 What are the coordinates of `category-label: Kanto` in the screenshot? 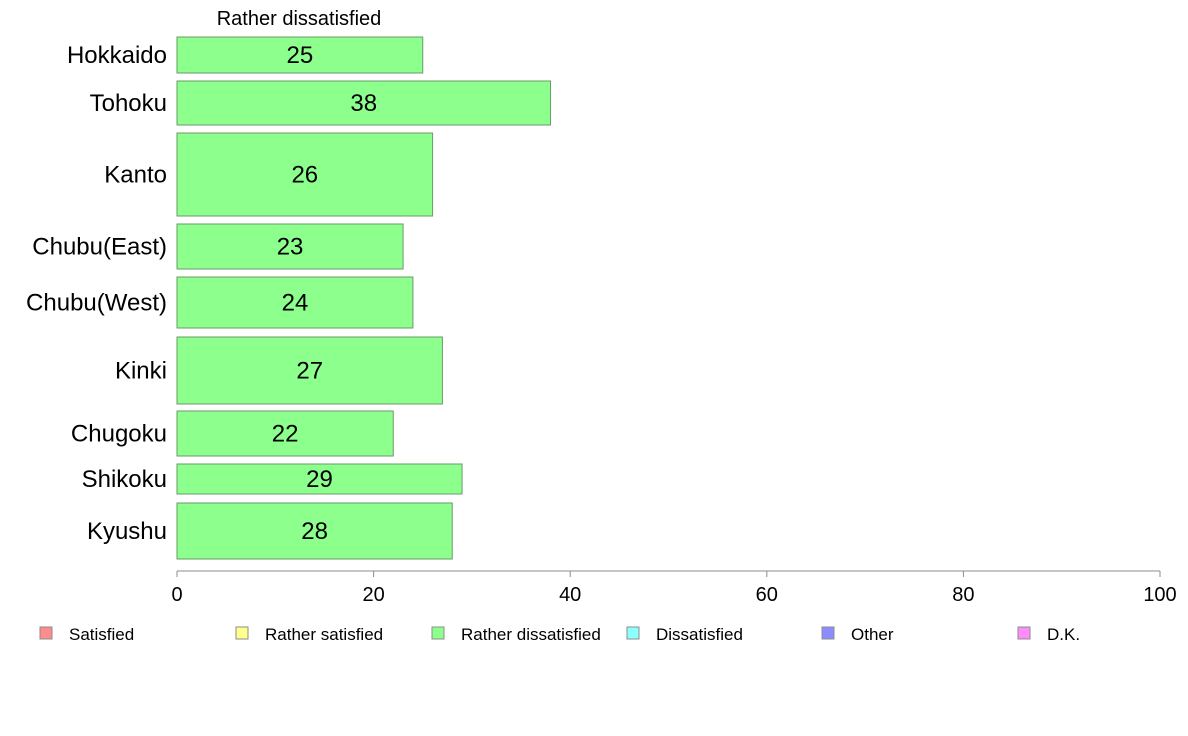 It's located at (135, 175).